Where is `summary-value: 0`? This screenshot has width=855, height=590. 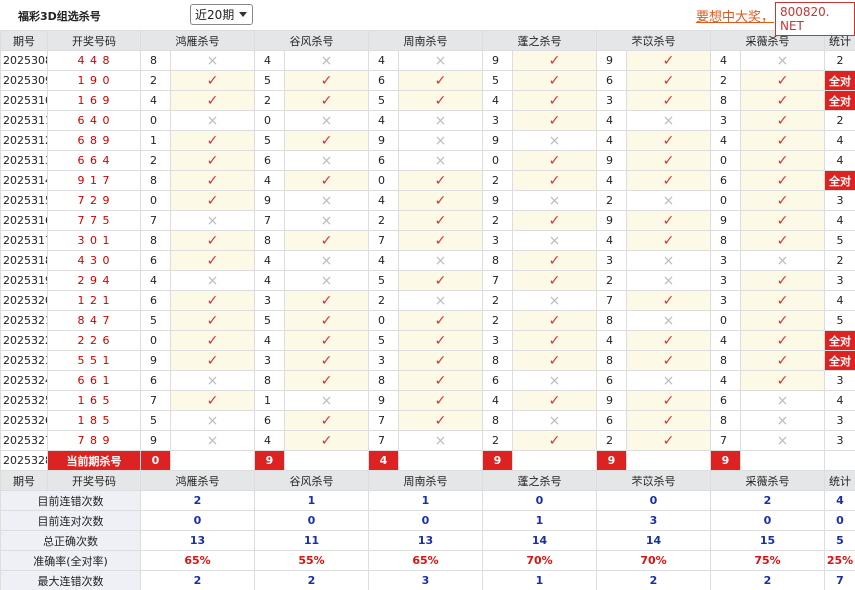
summary-value: 0 is located at coordinates (839, 520).